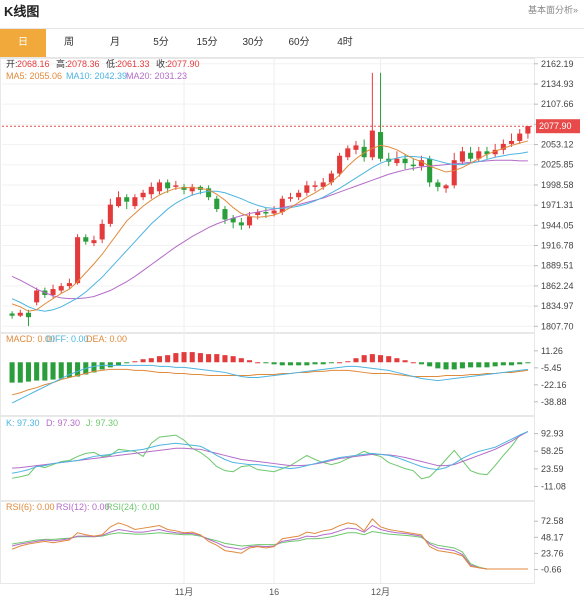 Image resolution: width=584 pixels, height=600 pixels. What do you see at coordinates (23, 43) in the screenshot?
I see `tab-1: 日` at bounding box center [23, 43].